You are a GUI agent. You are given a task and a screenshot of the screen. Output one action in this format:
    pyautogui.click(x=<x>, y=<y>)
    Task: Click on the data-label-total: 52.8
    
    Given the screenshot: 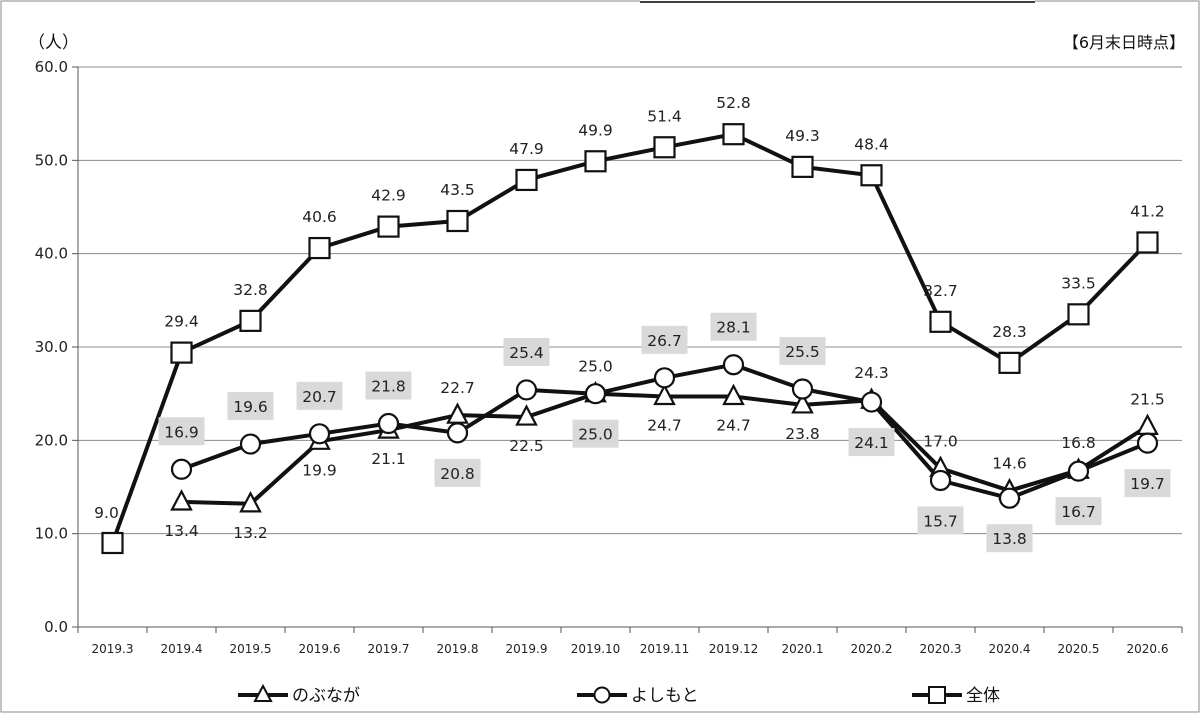 What is the action you would take?
    pyautogui.click(x=733, y=103)
    